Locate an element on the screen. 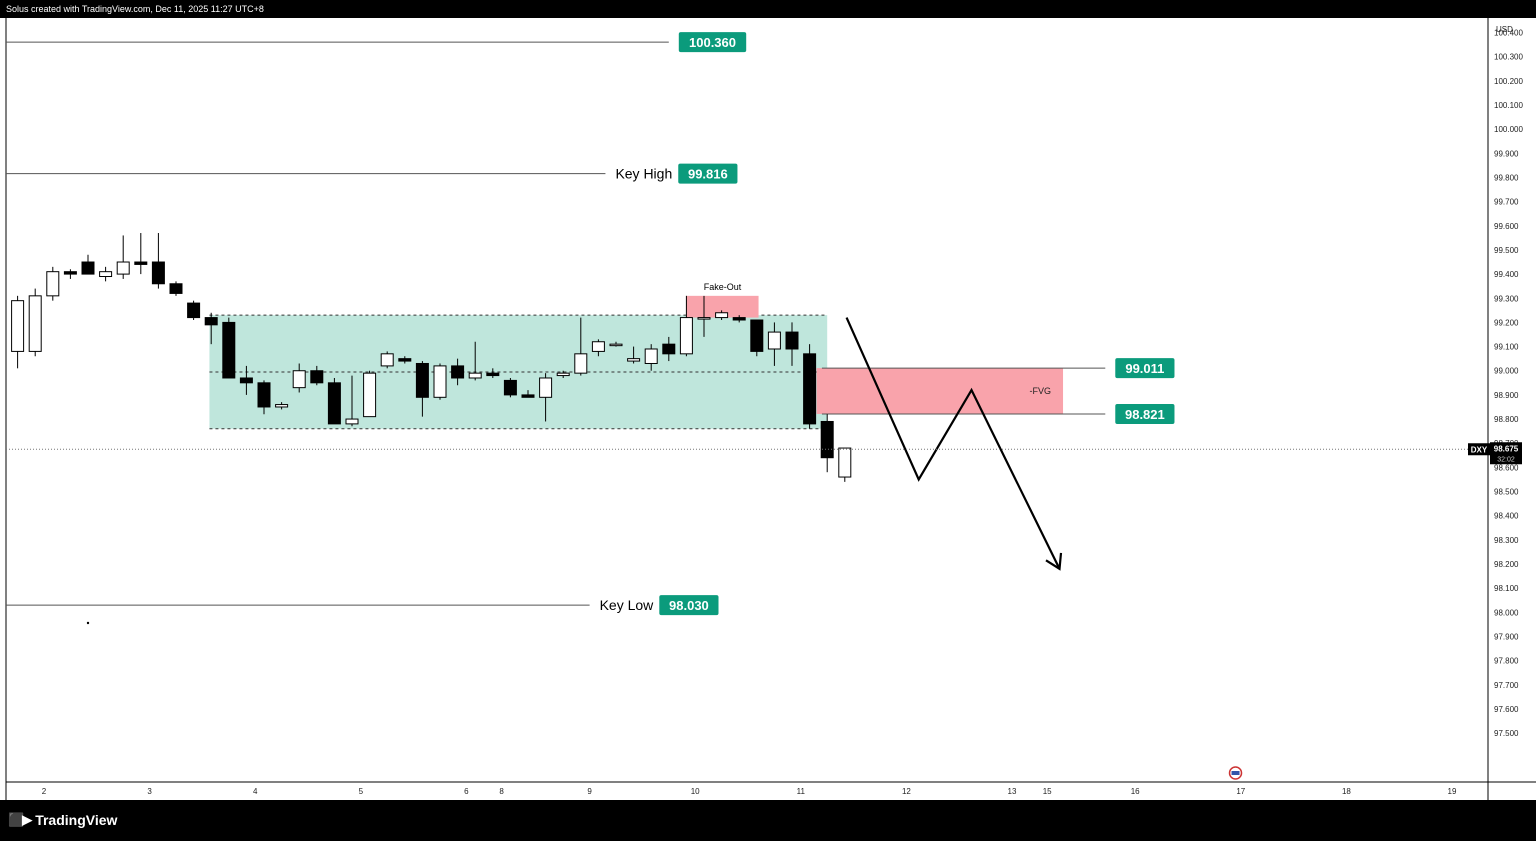 The image size is (1536, 841). time-tick-15: 19 is located at coordinates (1452, 791).